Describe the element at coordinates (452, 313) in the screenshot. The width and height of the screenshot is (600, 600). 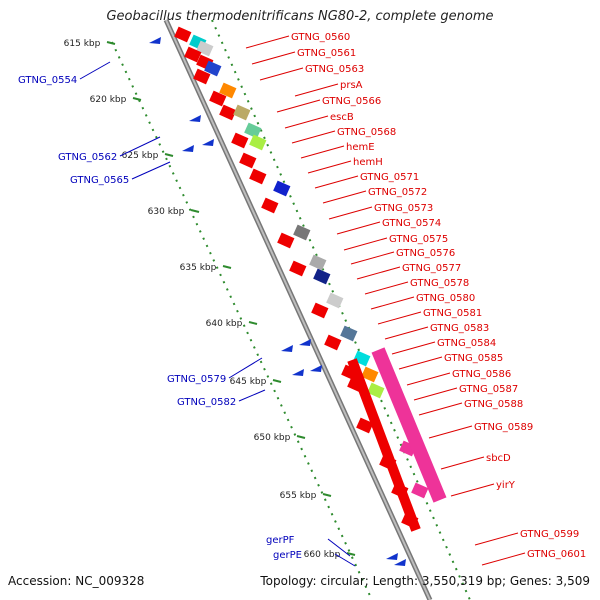
I see `gene-label: GTNG_0581` at that location.